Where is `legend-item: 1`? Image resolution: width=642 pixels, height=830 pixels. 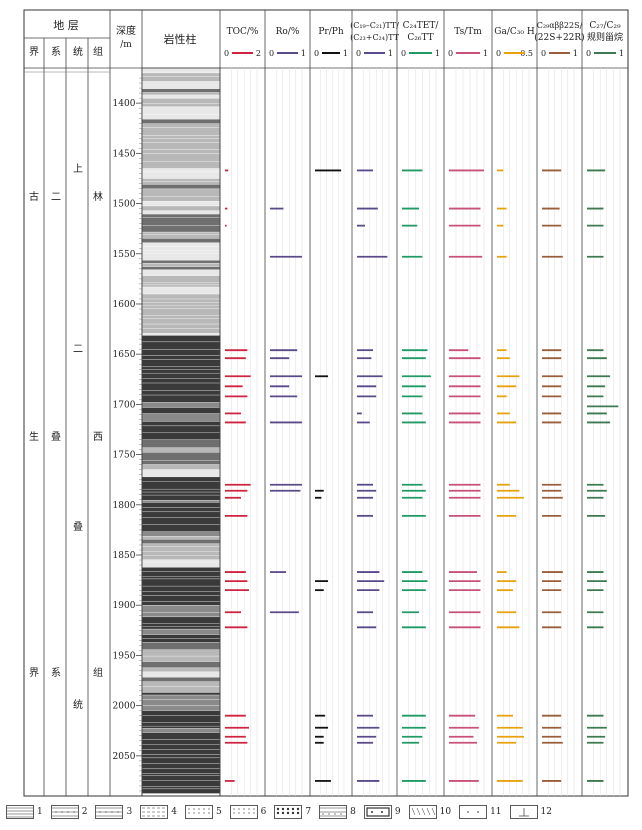
legend-item: 1 is located at coordinates (24, 812).